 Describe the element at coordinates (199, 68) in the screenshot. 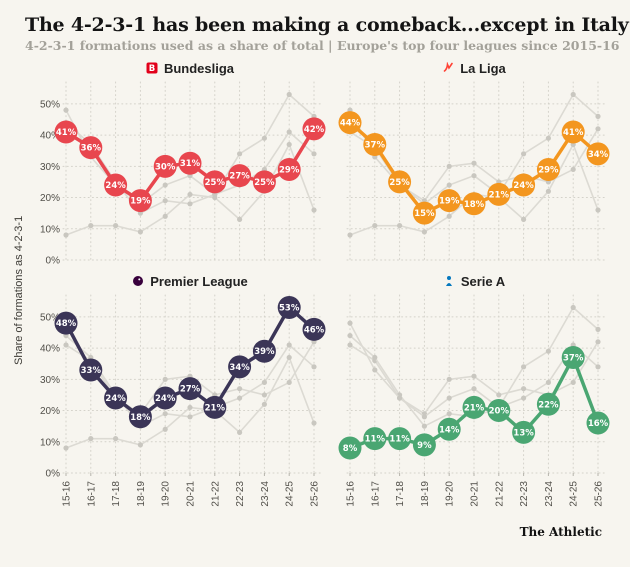

I see `panel-label: Bundesliga` at that location.